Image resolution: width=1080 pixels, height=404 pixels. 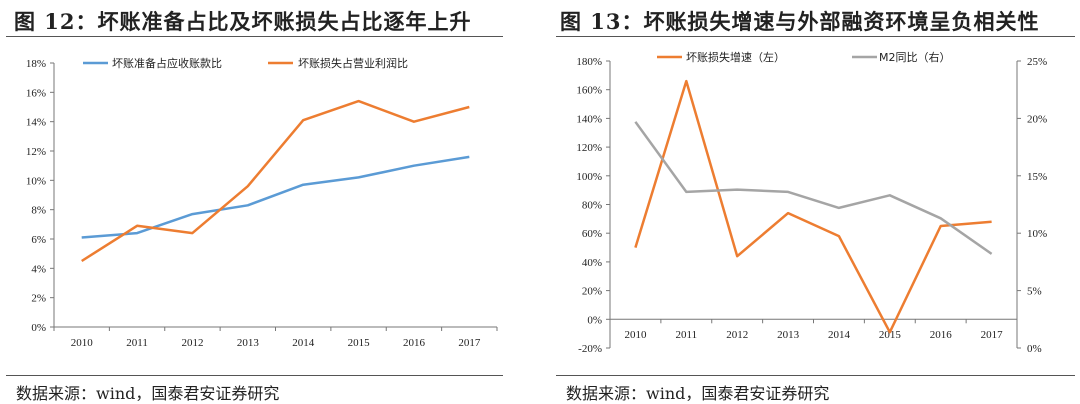 What do you see at coordinates (167, 63) in the screenshot?
I see `legend-label-0: 坏账准备占应收账款比` at bounding box center [167, 63].